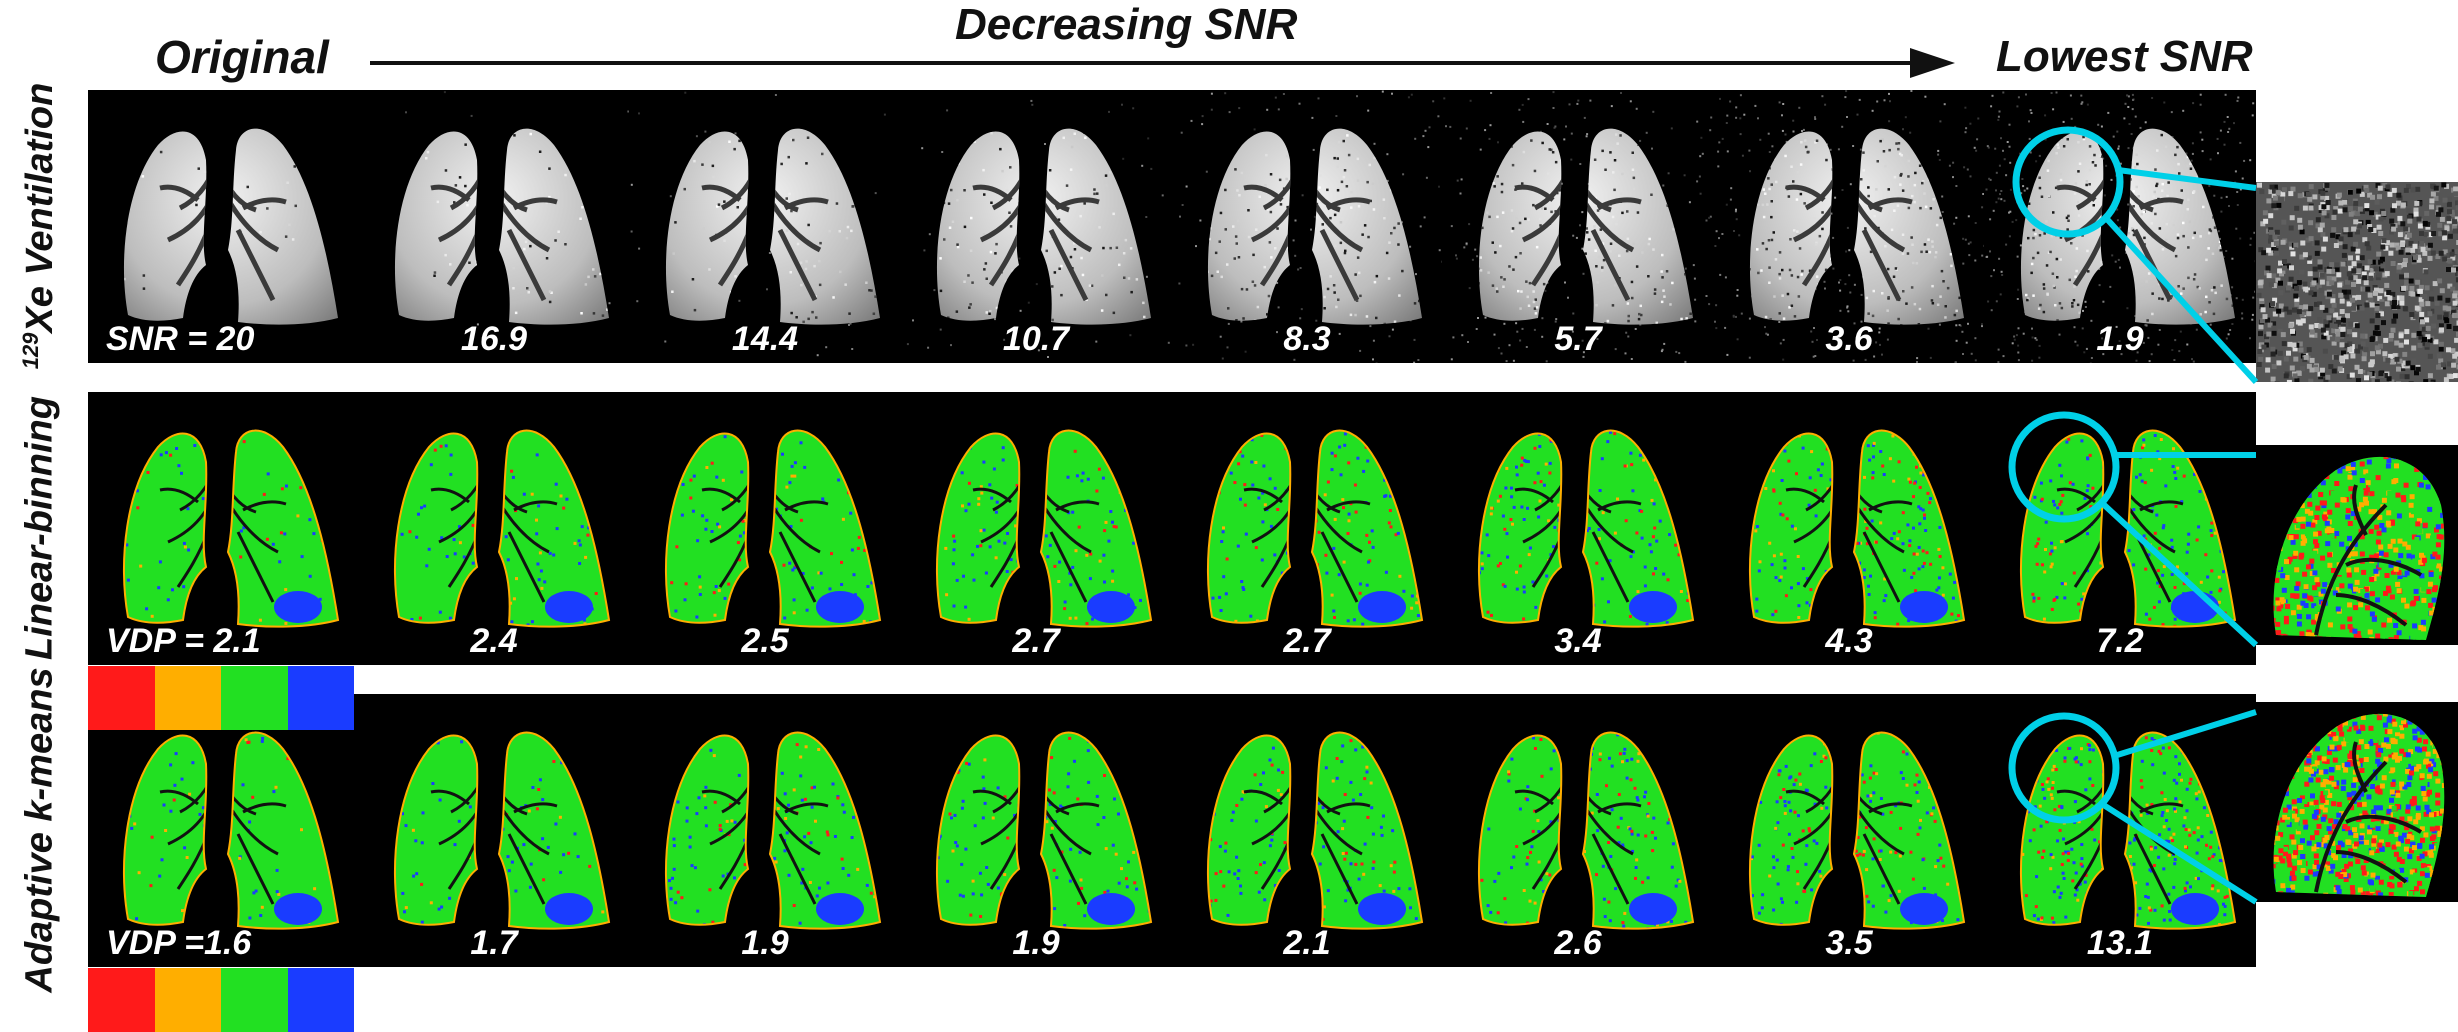 The image size is (2458, 1032). I want to click on image-panel: SNR = 20, so click(223, 226).